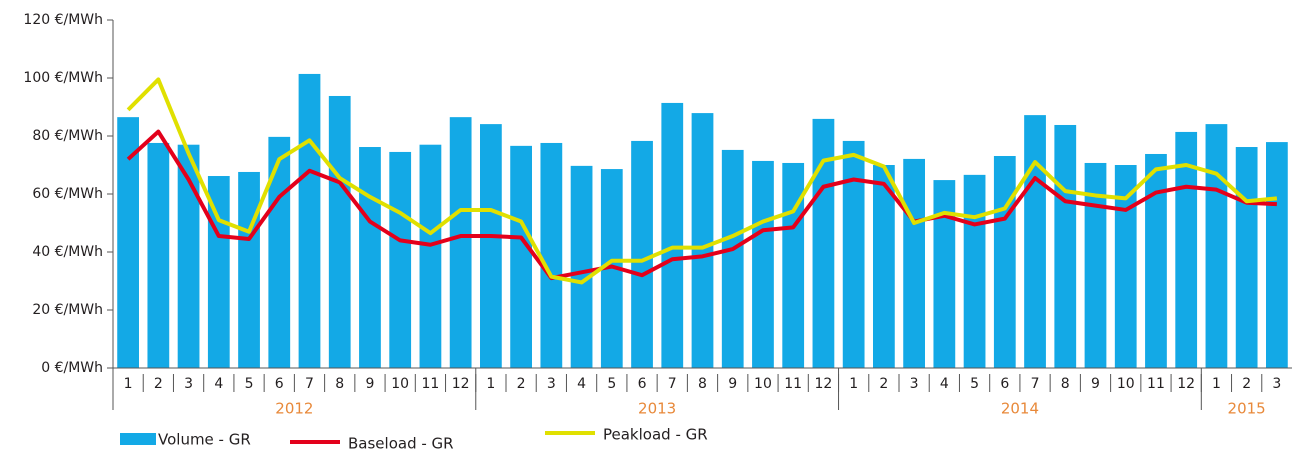 This screenshot has width=1298, height=452. What do you see at coordinates (401, 443) in the screenshot?
I see `legend-label: Baseload - GR` at bounding box center [401, 443].